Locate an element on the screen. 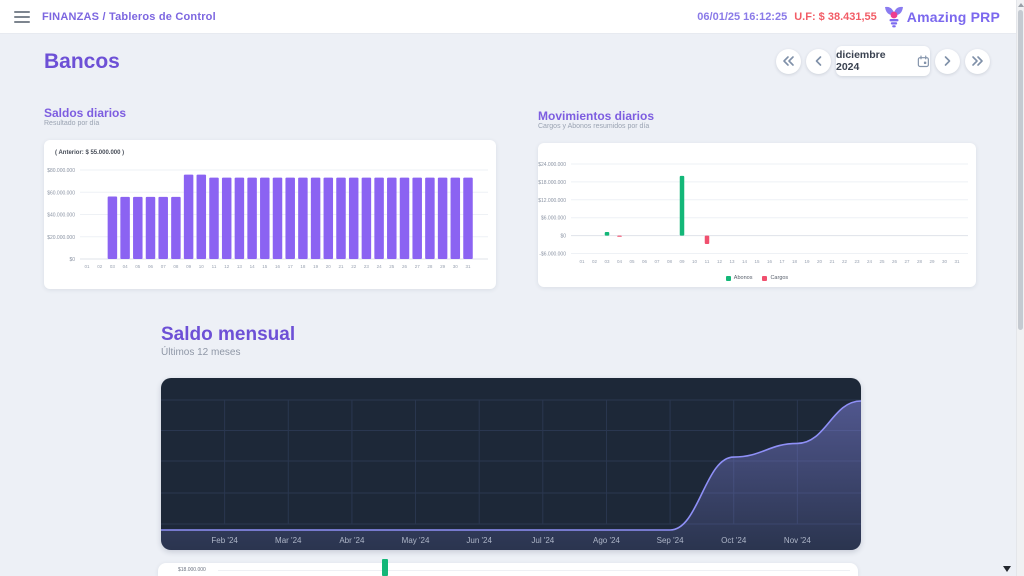 This screenshot has height=576, width=1024. brand-logo: Amazing PRP is located at coordinates (942, 17).